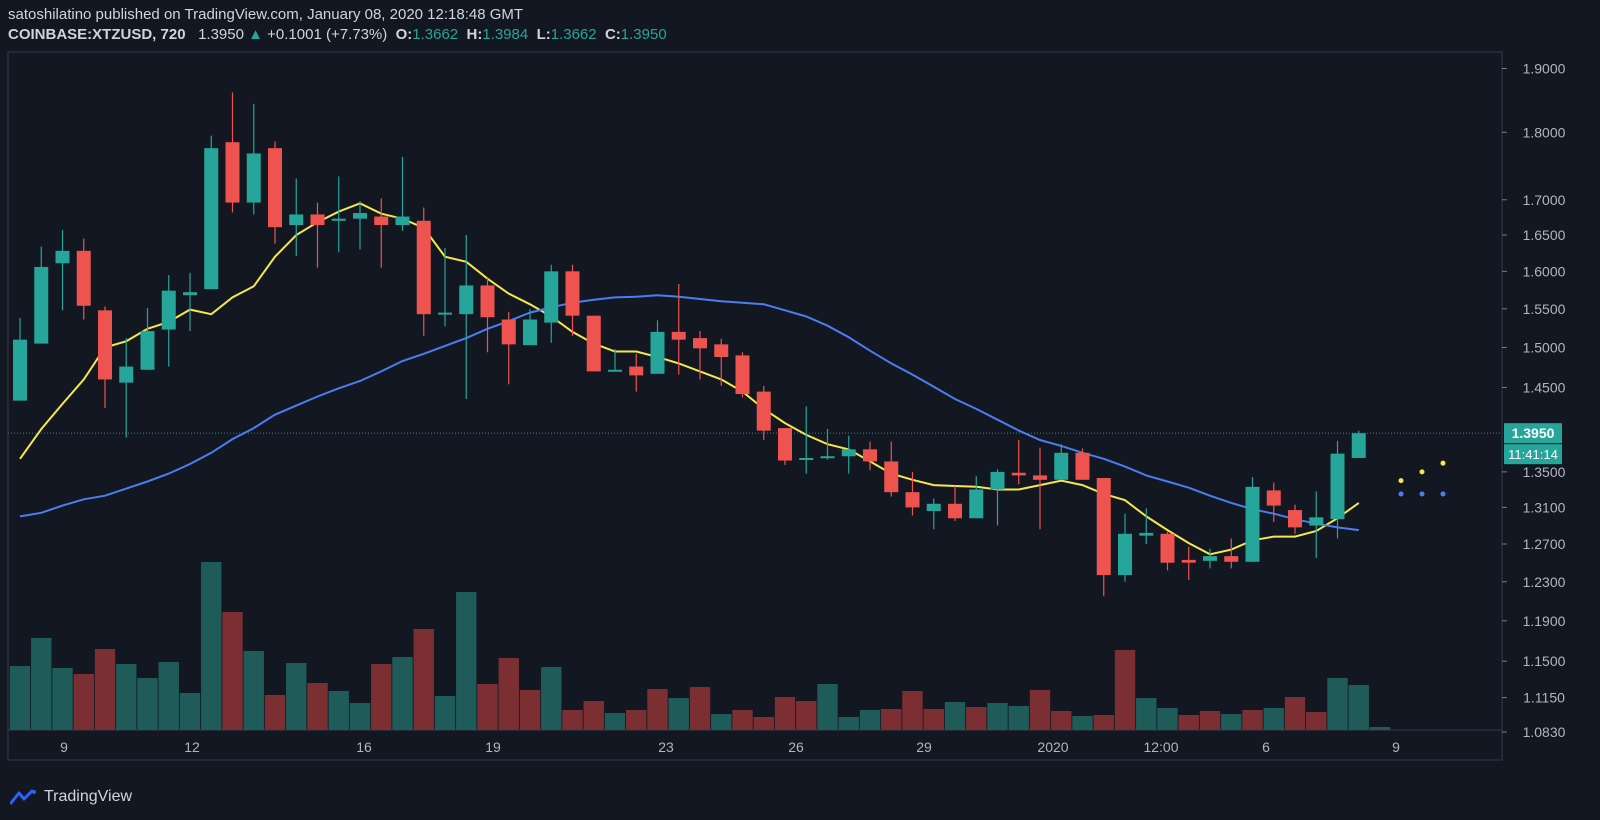 The width and height of the screenshot is (1600, 820). What do you see at coordinates (1422, 494) in the screenshot?
I see `ma-slow-projection-dot` at bounding box center [1422, 494].